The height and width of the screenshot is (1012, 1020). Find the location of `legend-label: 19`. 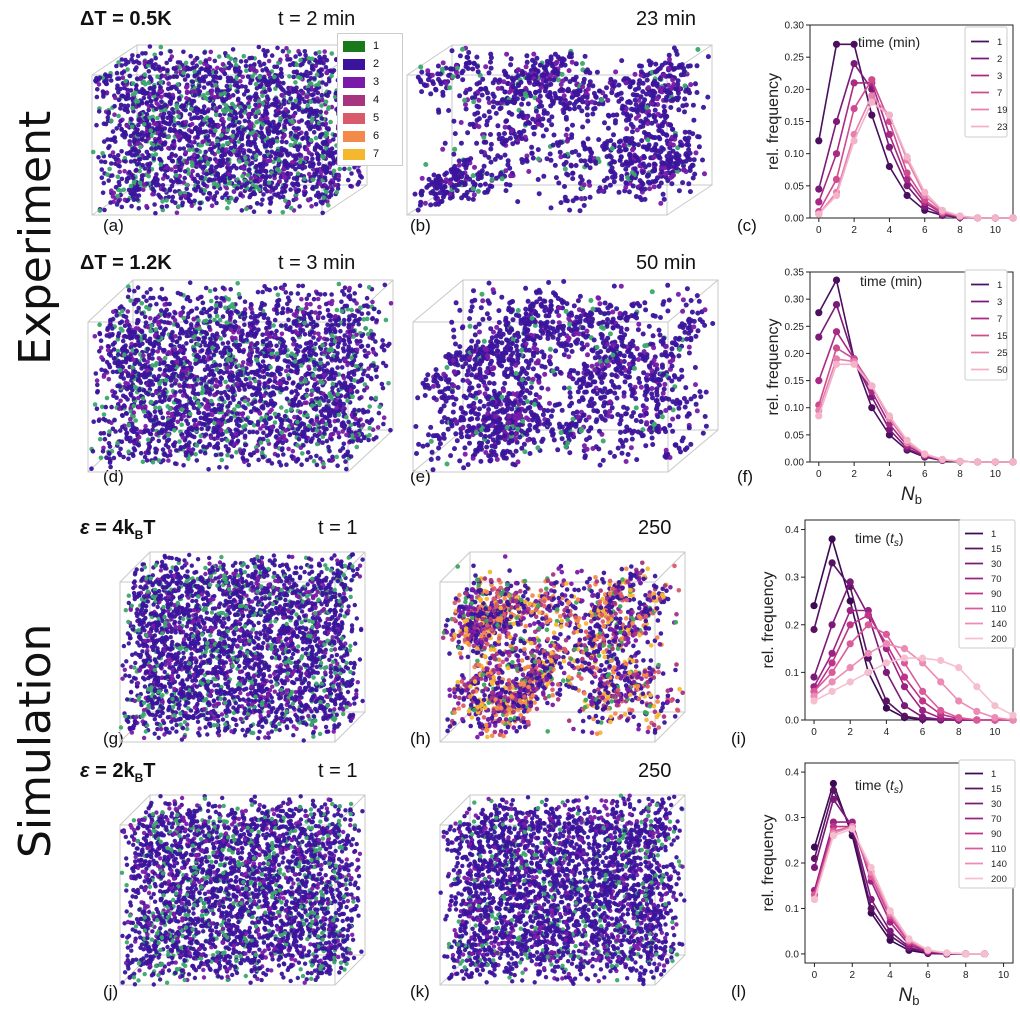

legend-label: 19 is located at coordinates (1002, 110).